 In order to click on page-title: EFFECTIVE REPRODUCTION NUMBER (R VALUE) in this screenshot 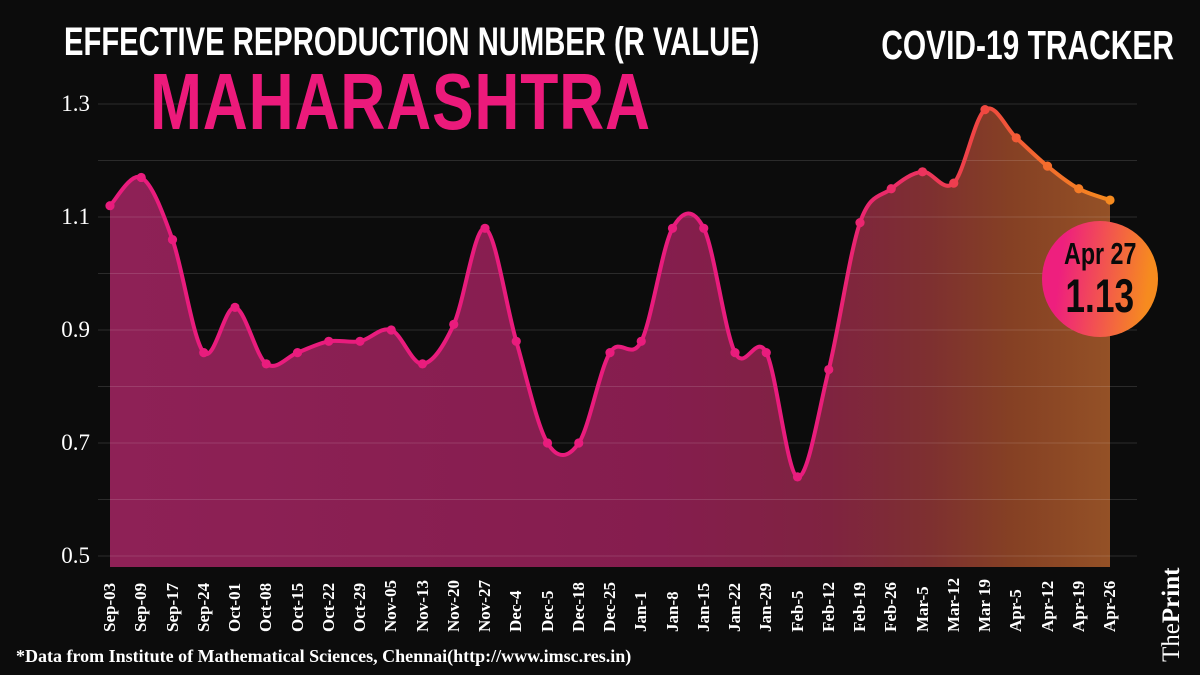, I will do `click(540, 42)`.